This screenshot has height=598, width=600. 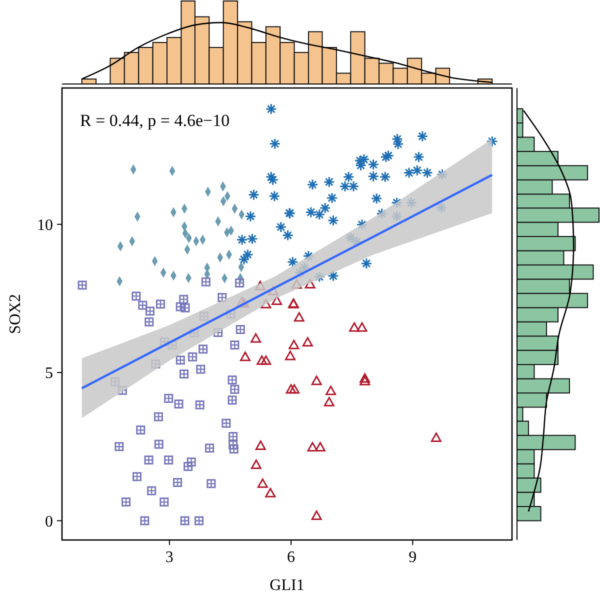 What do you see at coordinates (49, 373) in the screenshot?
I see `y-tick-label: 5` at bounding box center [49, 373].